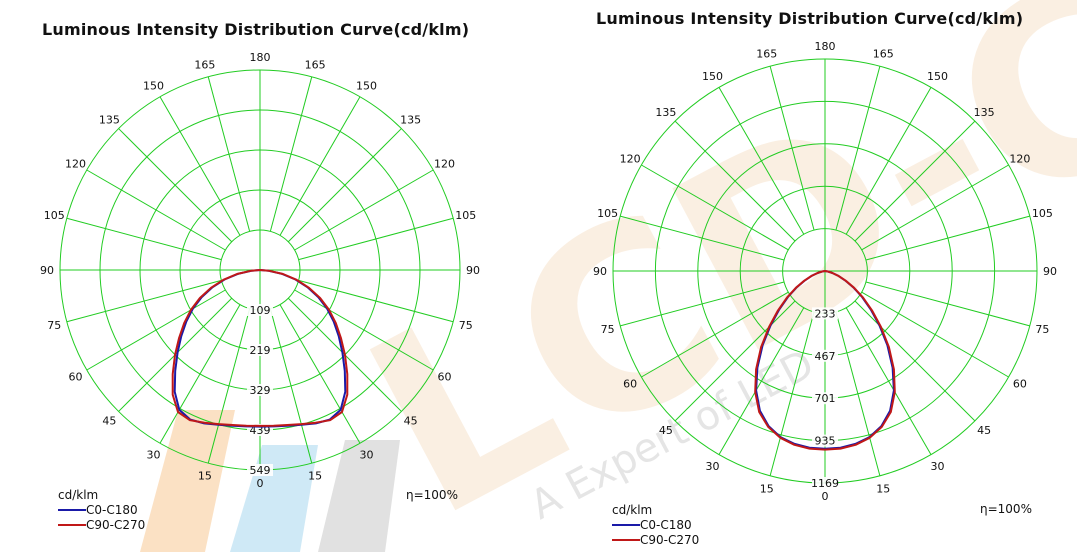 The width and height of the screenshot is (1077, 552). Describe the element at coordinates (825, 356) in the screenshot. I see `ring-value-label: 467` at that location.